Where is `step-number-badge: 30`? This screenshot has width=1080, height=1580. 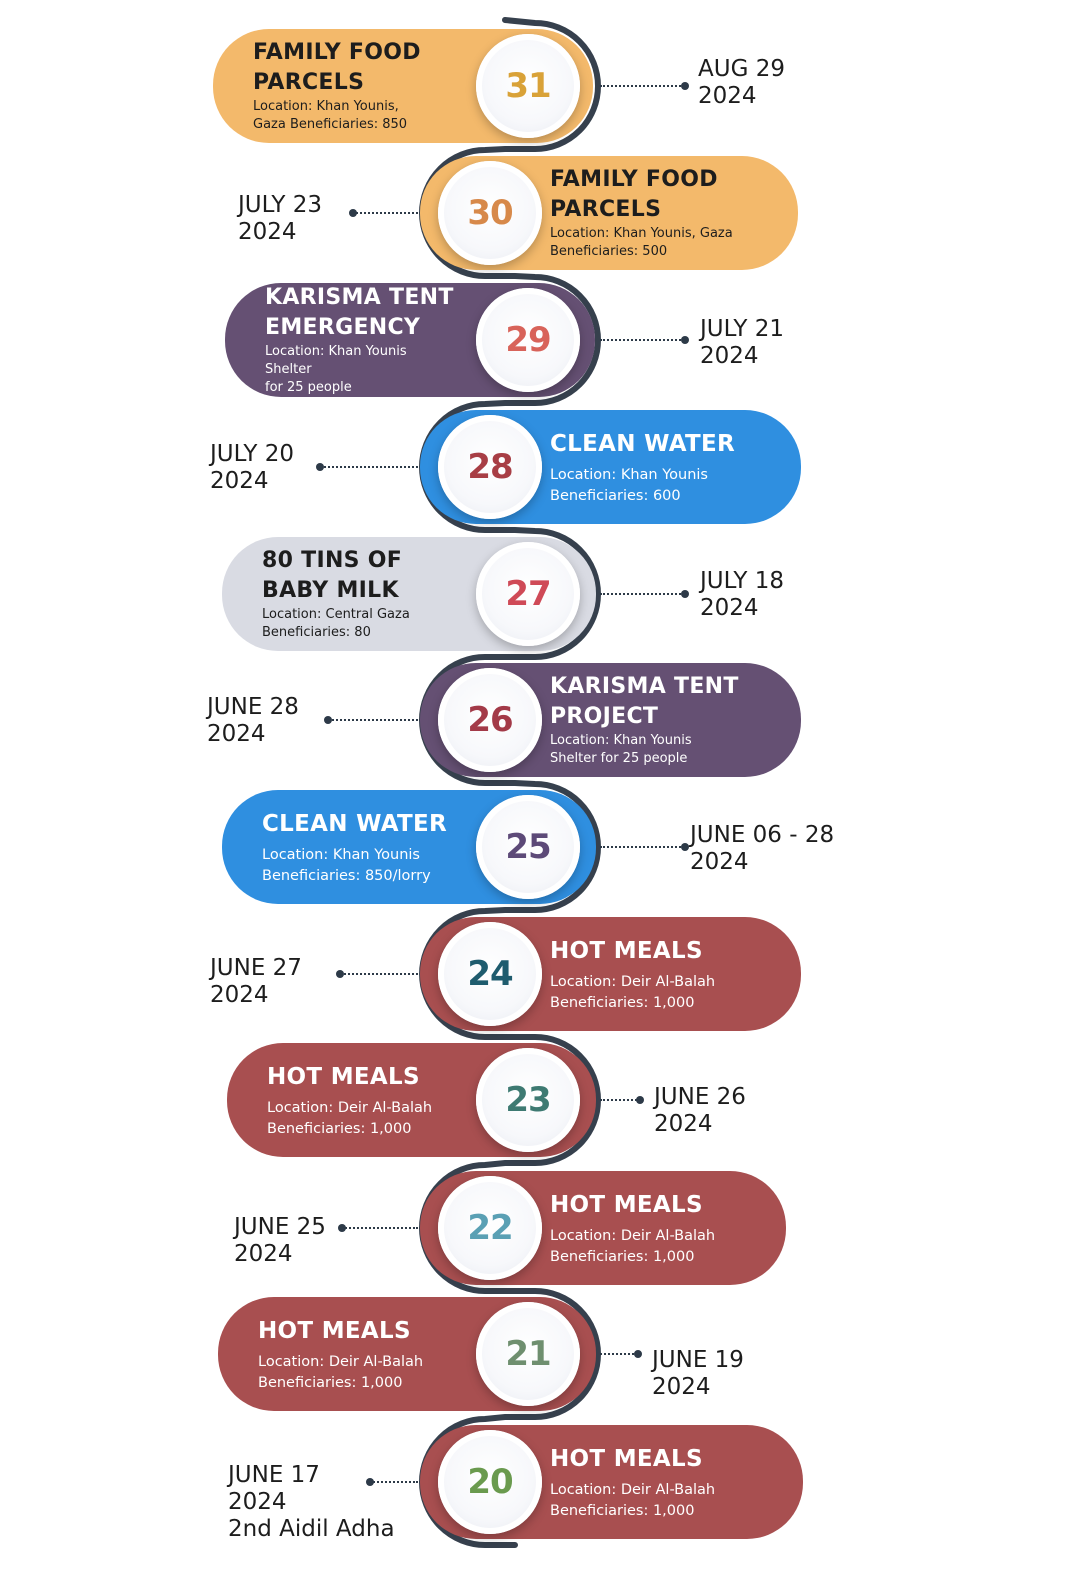 step-number-badge: 30 is located at coordinates (490, 213).